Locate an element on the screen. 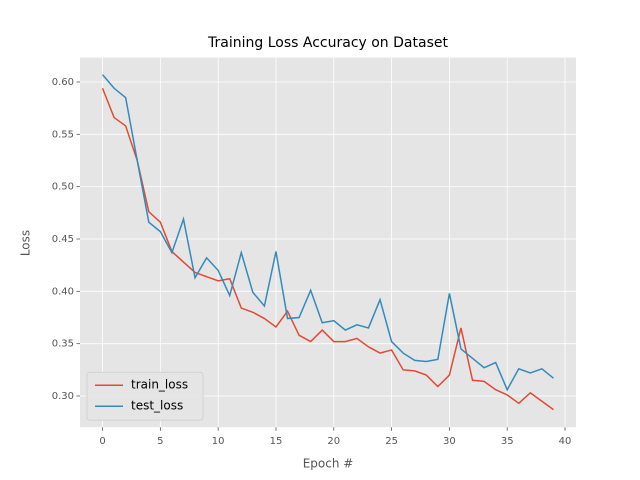  legend-label: test_loss is located at coordinates (157, 406).